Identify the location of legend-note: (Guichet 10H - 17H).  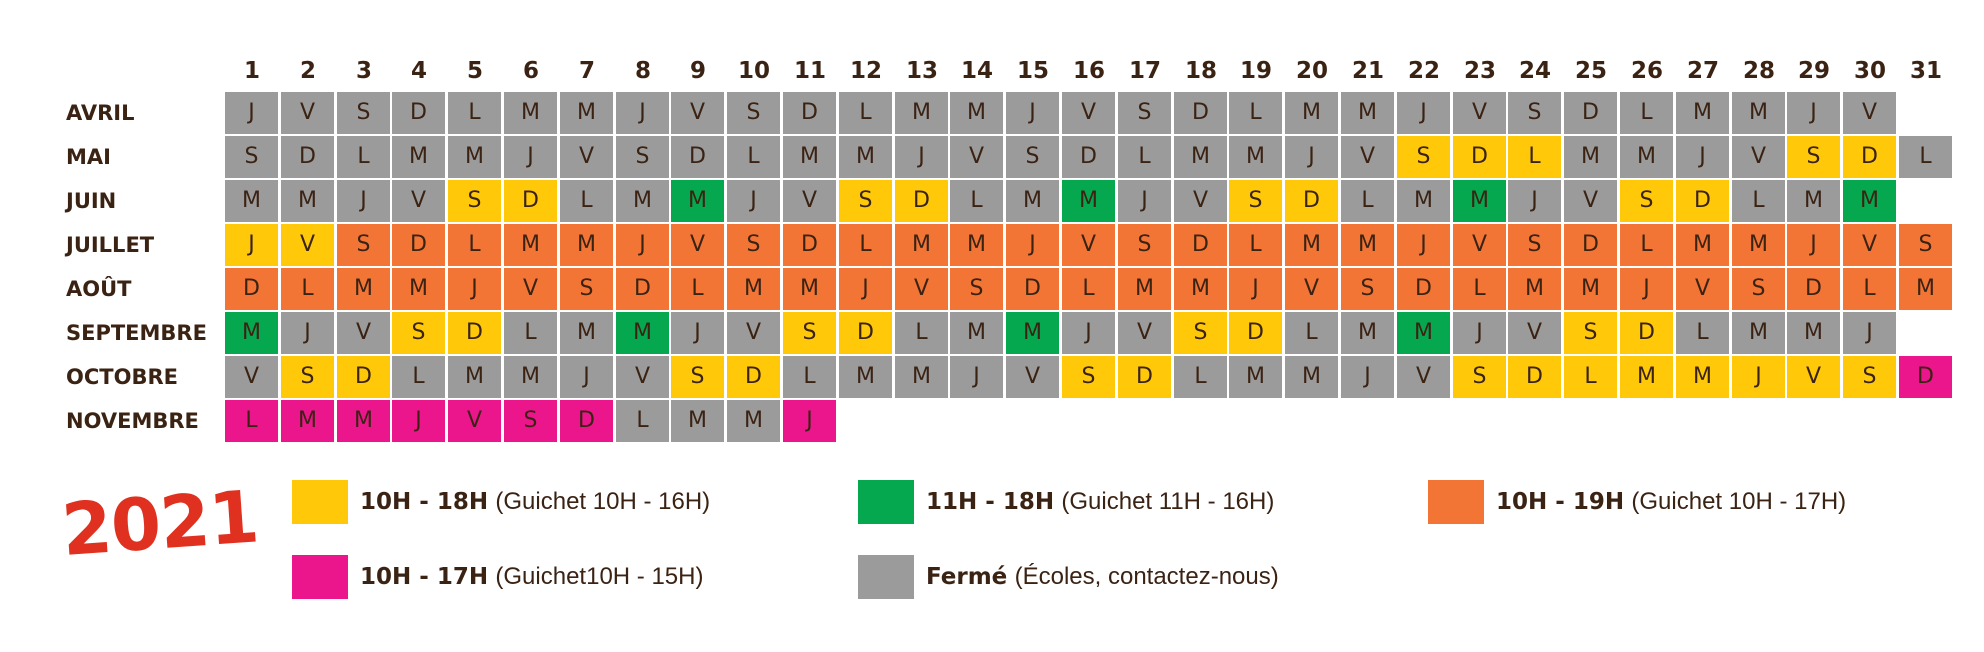
(1739, 501).